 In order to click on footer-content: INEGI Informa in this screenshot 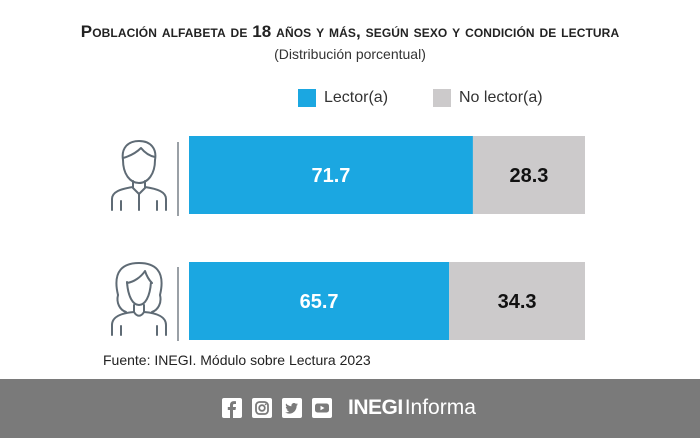, I will do `click(349, 408)`.